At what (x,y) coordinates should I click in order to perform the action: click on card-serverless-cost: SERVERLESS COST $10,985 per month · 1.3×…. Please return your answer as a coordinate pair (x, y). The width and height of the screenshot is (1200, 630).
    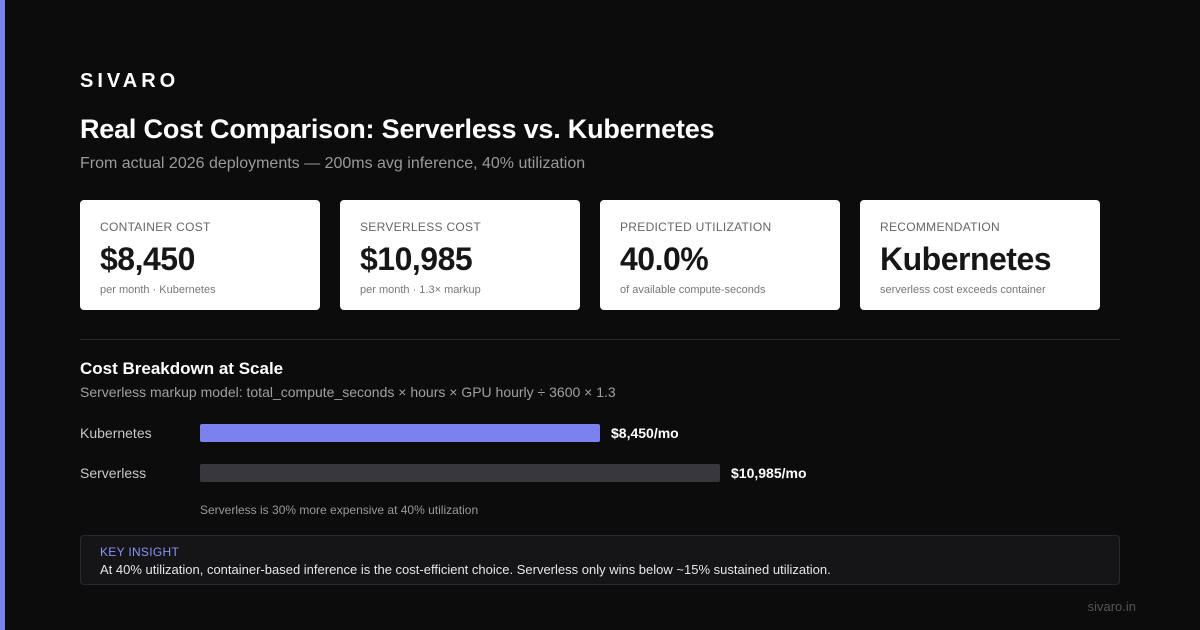
    Looking at the image, I should click on (460, 255).